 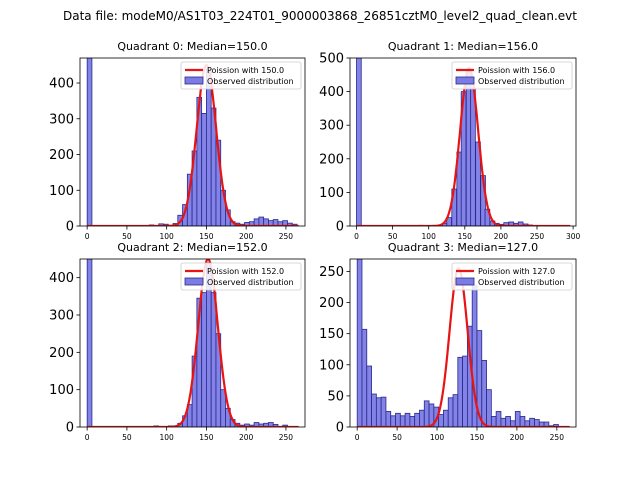 What do you see at coordinates (516, 271) in the screenshot?
I see `legend-line-label: Poission with 127.0` at bounding box center [516, 271].